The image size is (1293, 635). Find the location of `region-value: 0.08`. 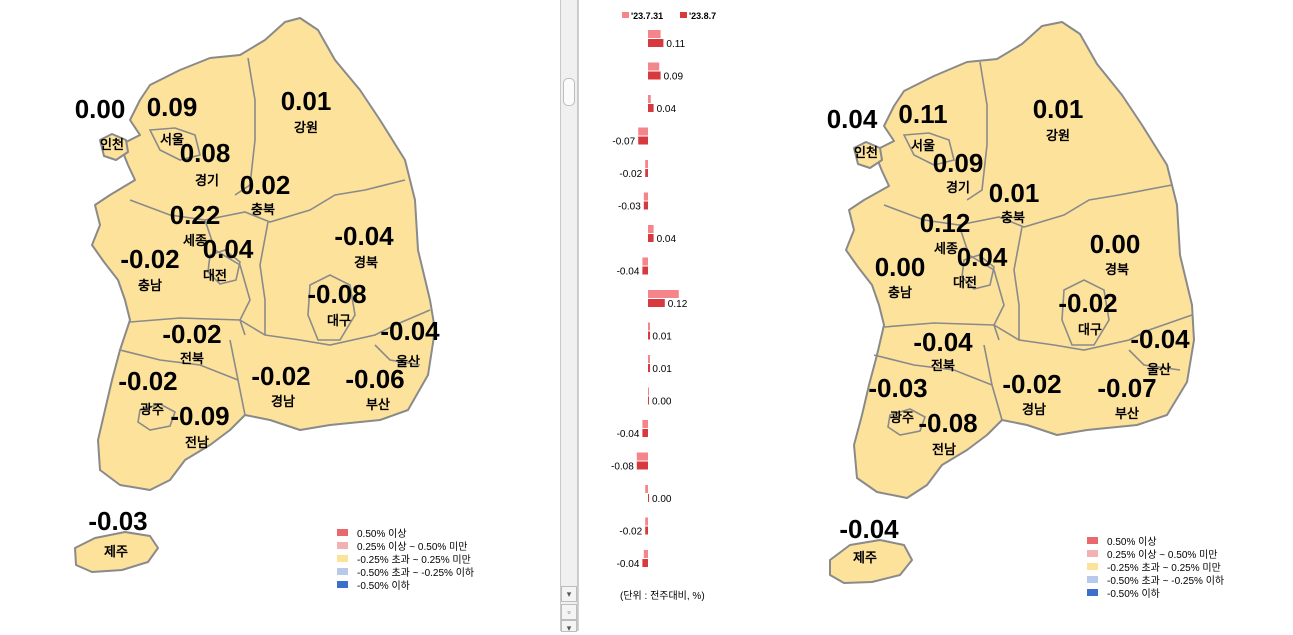

region-value: 0.08 is located at coordinates (205, 153).